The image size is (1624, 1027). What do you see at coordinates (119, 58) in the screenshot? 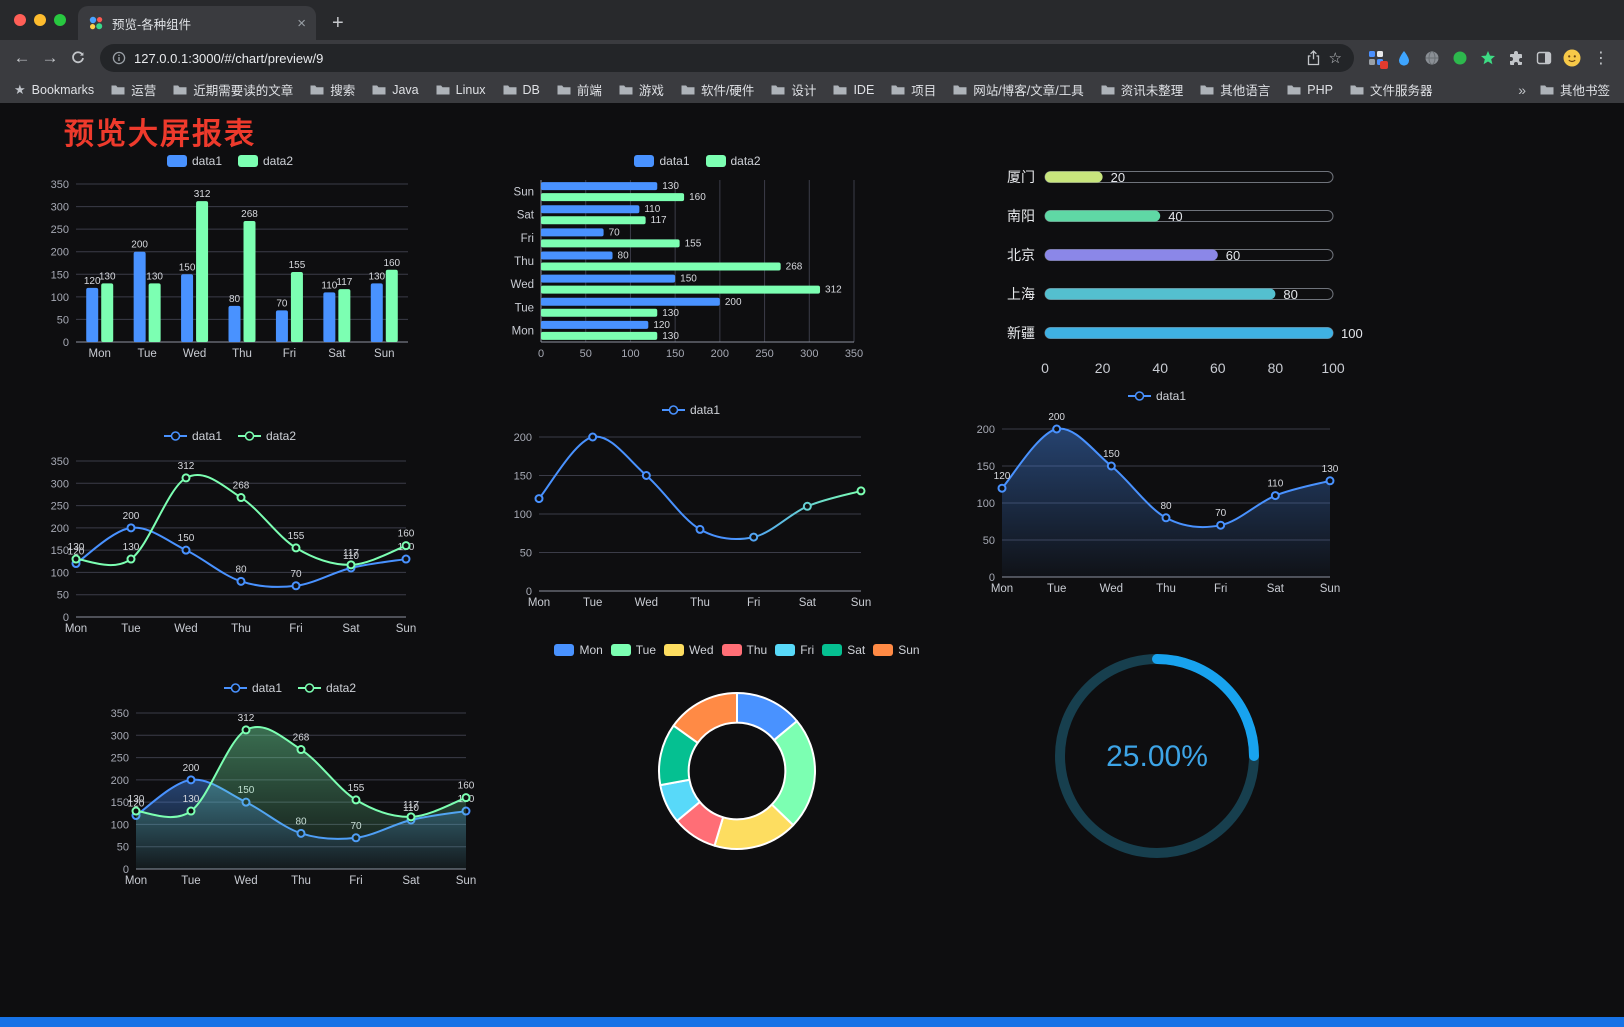
I see `site-info-icon` at bounding box center [119, 58].